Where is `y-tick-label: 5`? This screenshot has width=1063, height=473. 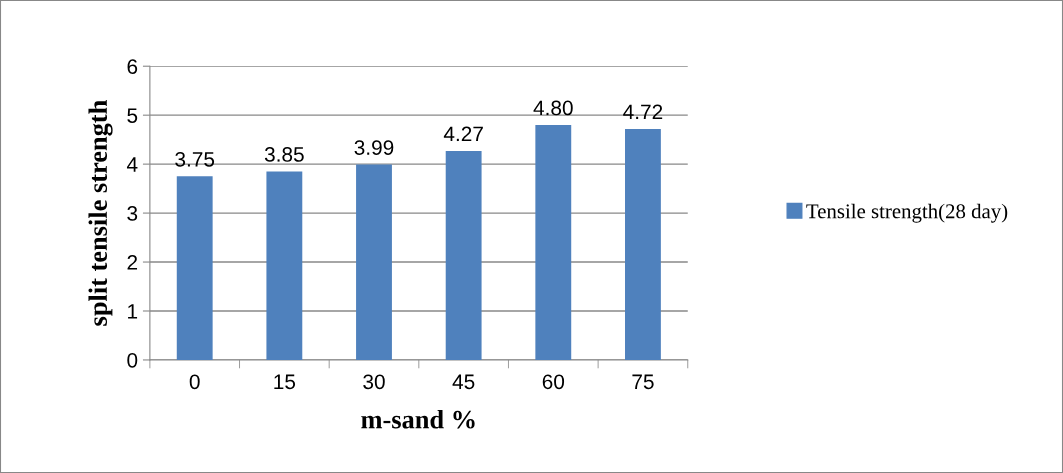 y-tick-label: 5 is located at coordinates (132, 115).